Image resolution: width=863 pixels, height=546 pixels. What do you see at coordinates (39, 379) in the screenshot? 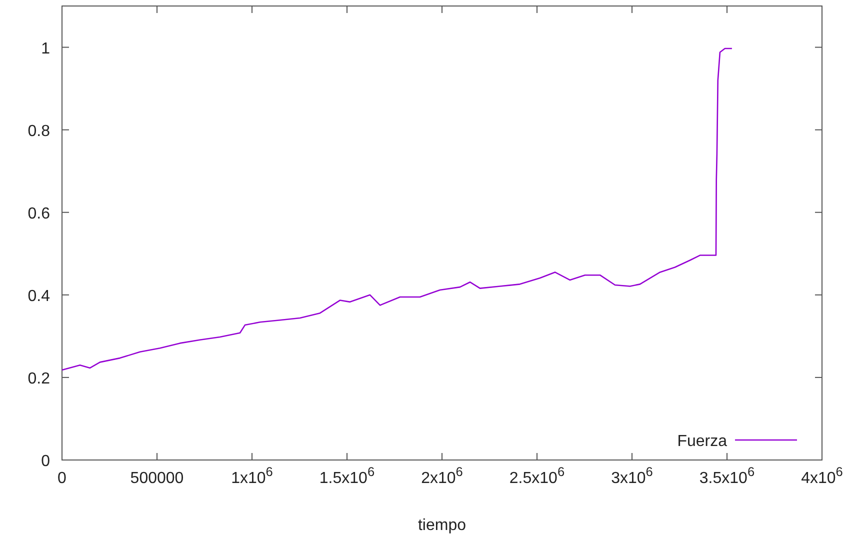
I see `y-tick-label: 0.2` at bounding box center [39, 379].